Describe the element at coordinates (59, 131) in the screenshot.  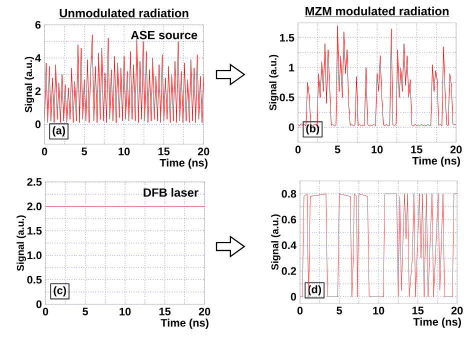
I see `annotation: (a)` at that location.